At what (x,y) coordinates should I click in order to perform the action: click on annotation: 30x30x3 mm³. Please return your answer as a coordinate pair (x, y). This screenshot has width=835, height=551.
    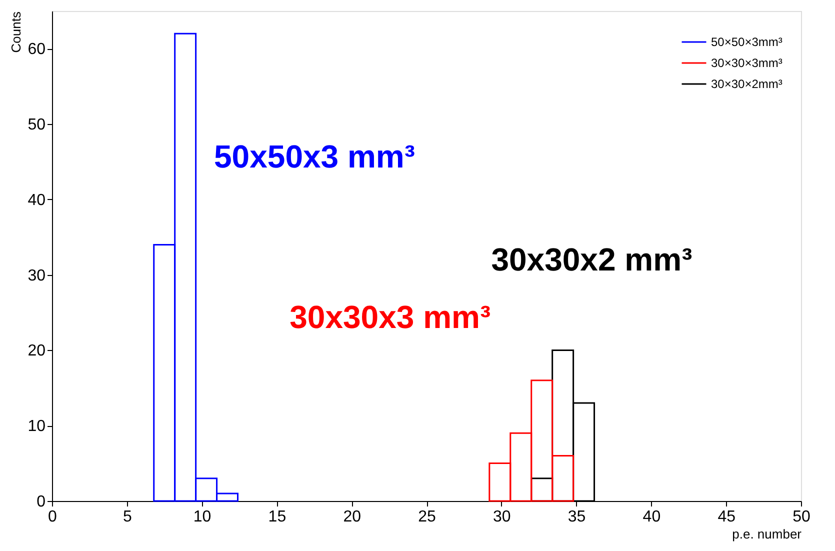
    Looking at the image, I should click on (390, 317).